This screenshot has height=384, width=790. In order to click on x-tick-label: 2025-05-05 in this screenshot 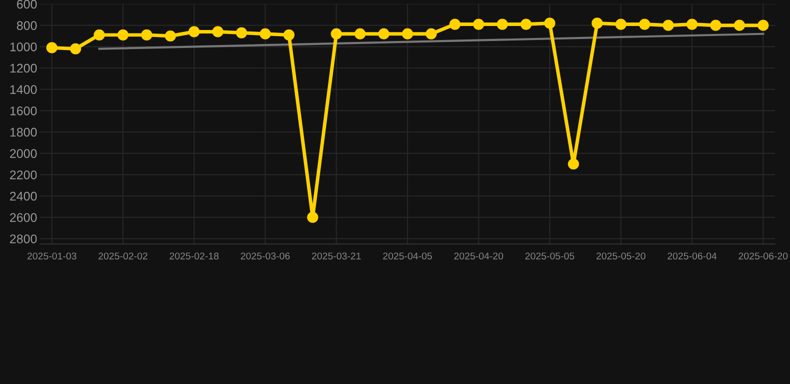, I will do `click(549, 256)`.